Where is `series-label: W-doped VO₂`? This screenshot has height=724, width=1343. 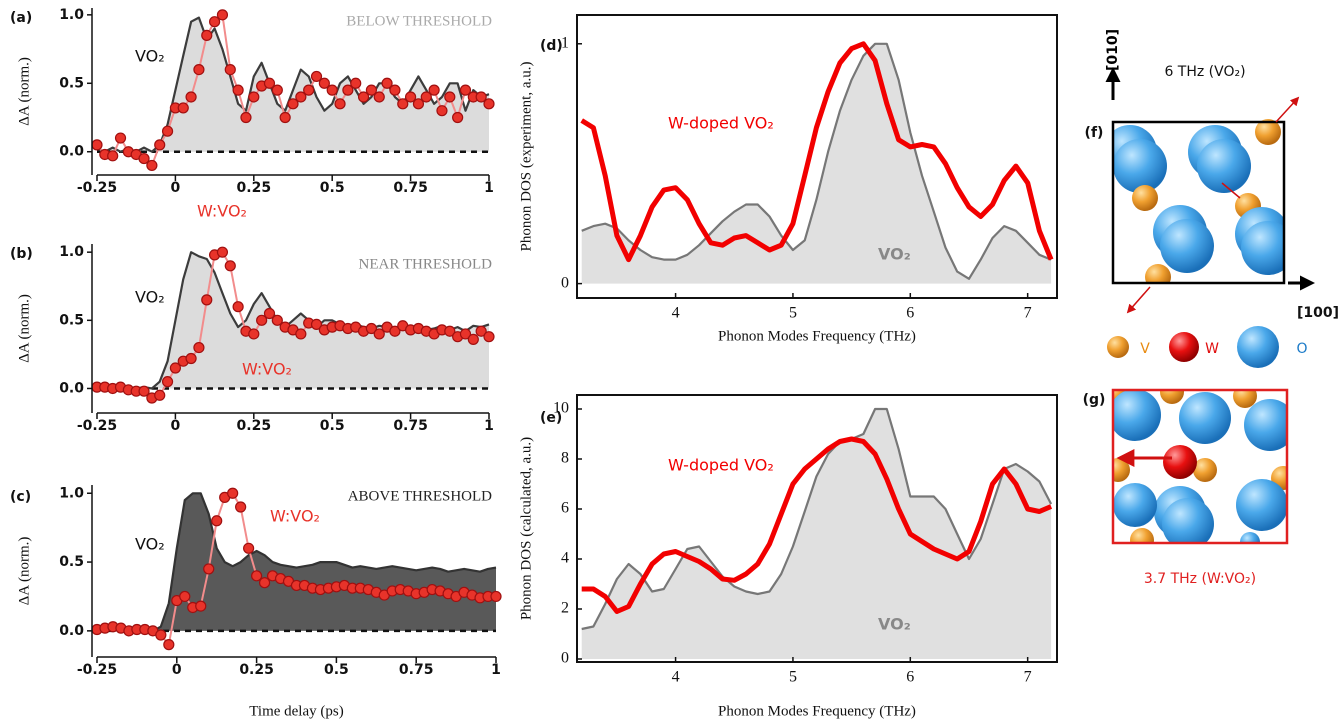 series-label: W-doped VO₂ is located at coordinates (721, 465).